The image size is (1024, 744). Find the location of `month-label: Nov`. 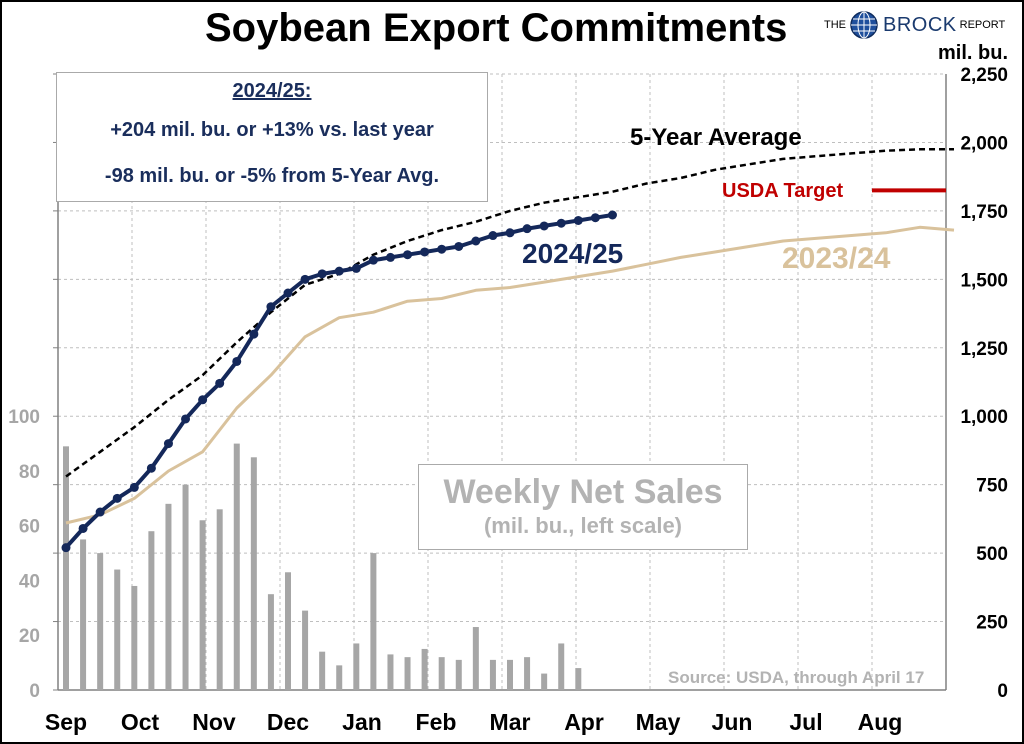

month-label: Nov is located at coordinates (214, 722).